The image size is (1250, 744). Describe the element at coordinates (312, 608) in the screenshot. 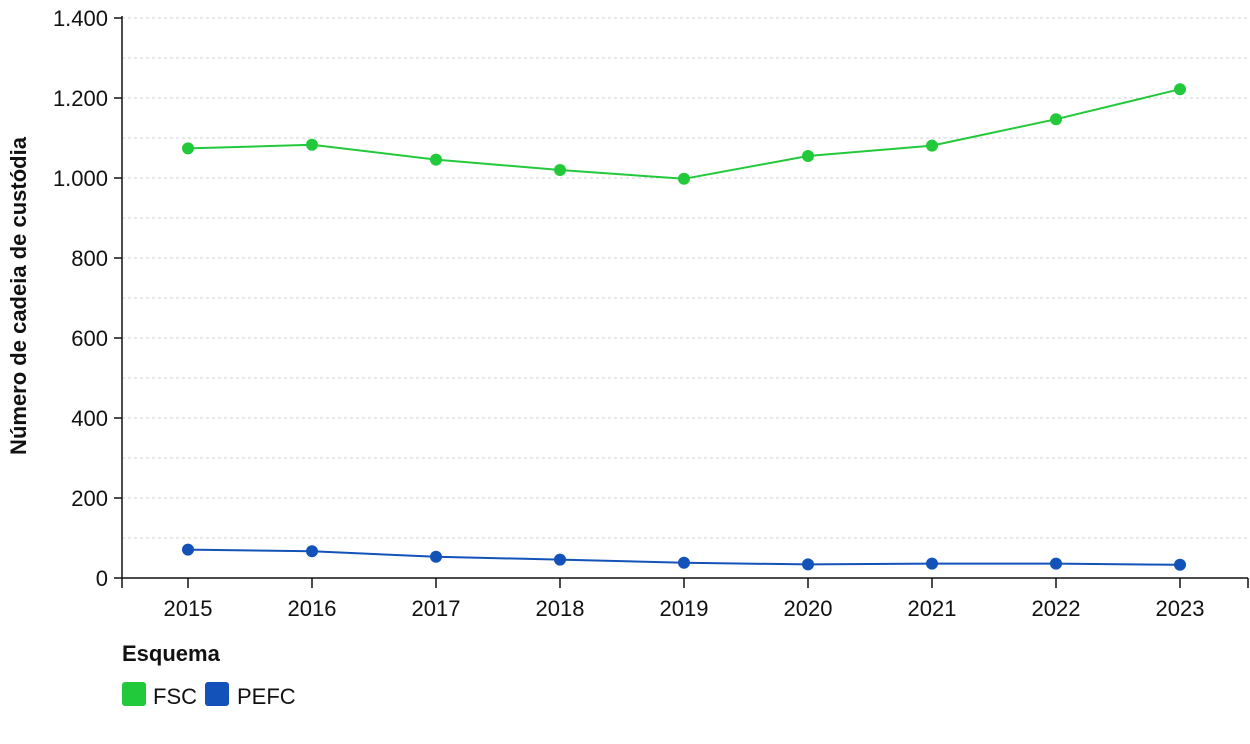

I see `x-tick-label: 2016` at that location.